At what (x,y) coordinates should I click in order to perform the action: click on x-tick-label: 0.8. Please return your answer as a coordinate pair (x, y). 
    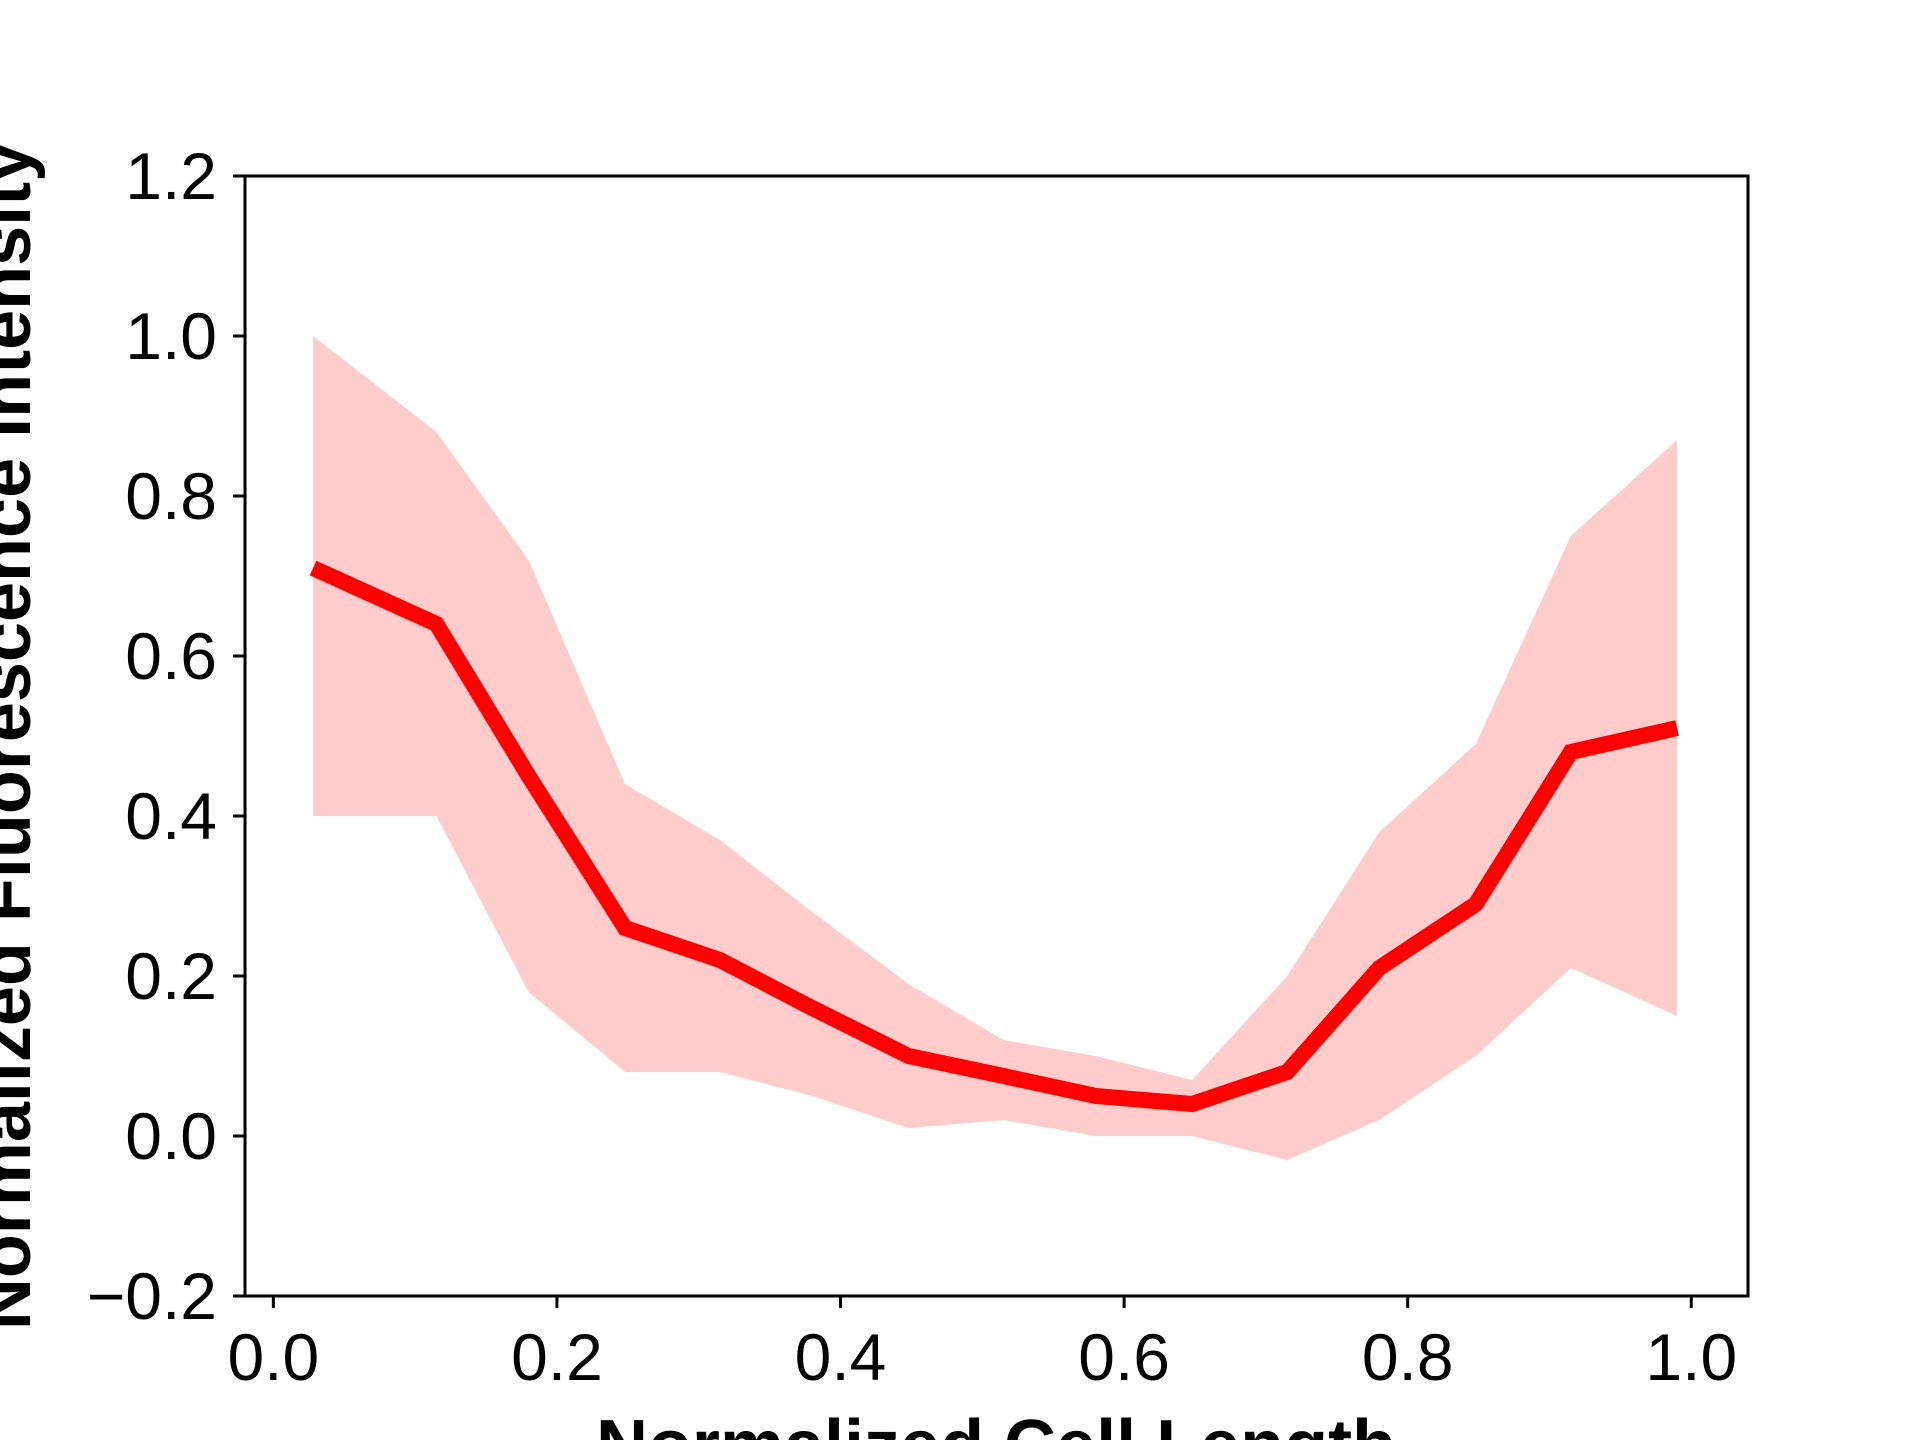
    Looking at the image, I should click on (1408, 1357).